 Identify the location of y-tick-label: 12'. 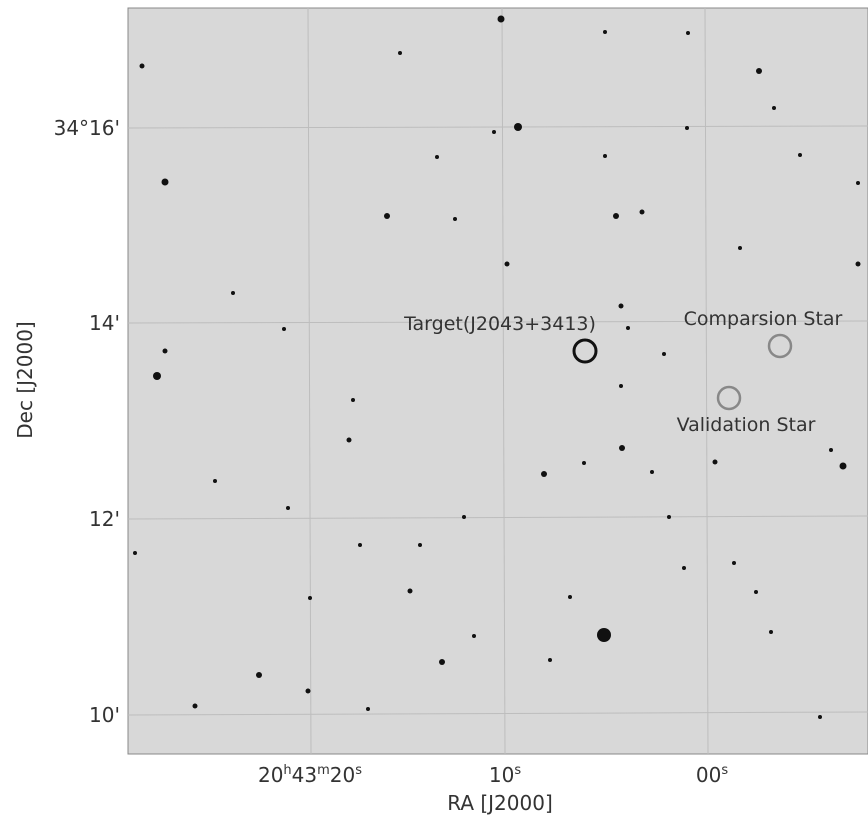
(104, 519).